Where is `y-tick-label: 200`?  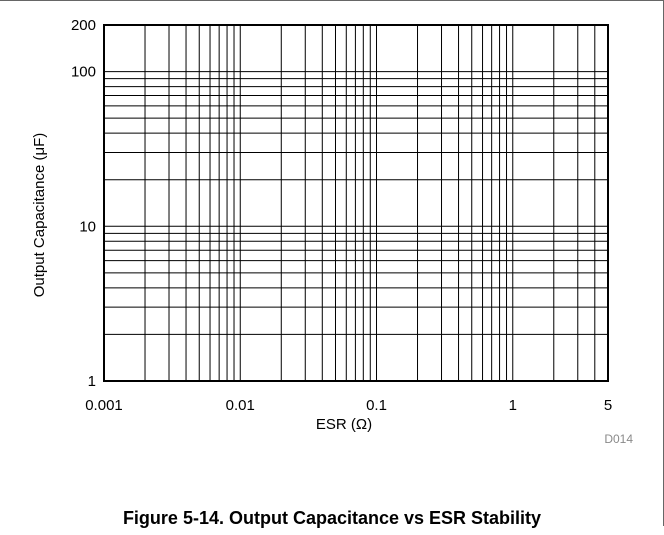 y-tick-label: 200 is located at coordinates (83, 25).